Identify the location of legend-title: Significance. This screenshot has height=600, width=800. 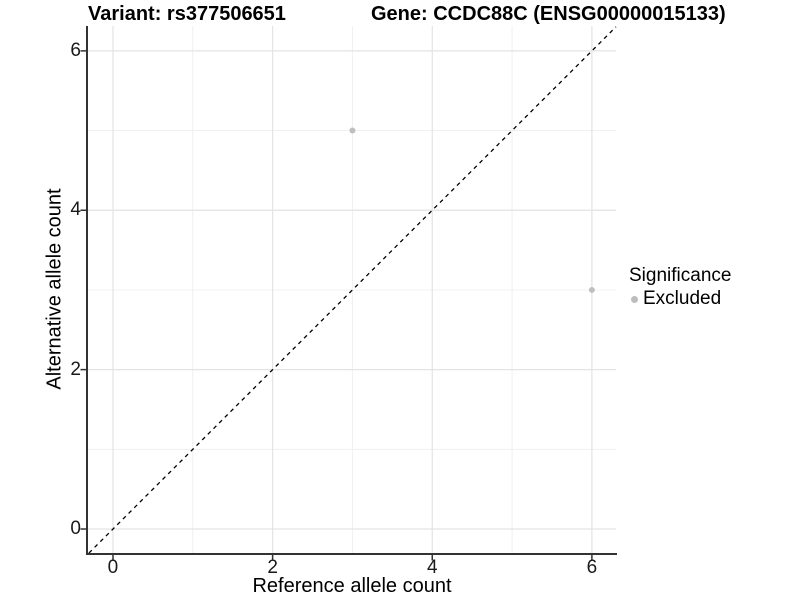
(680, 275).